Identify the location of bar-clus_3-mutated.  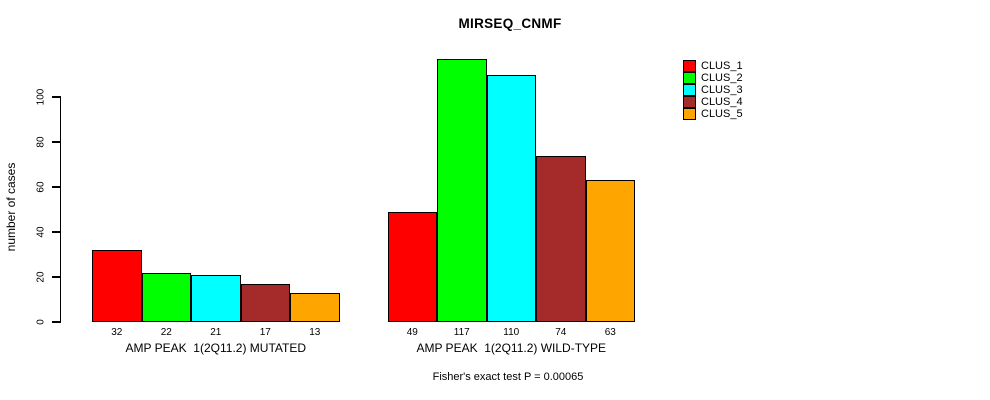
(216, 298).